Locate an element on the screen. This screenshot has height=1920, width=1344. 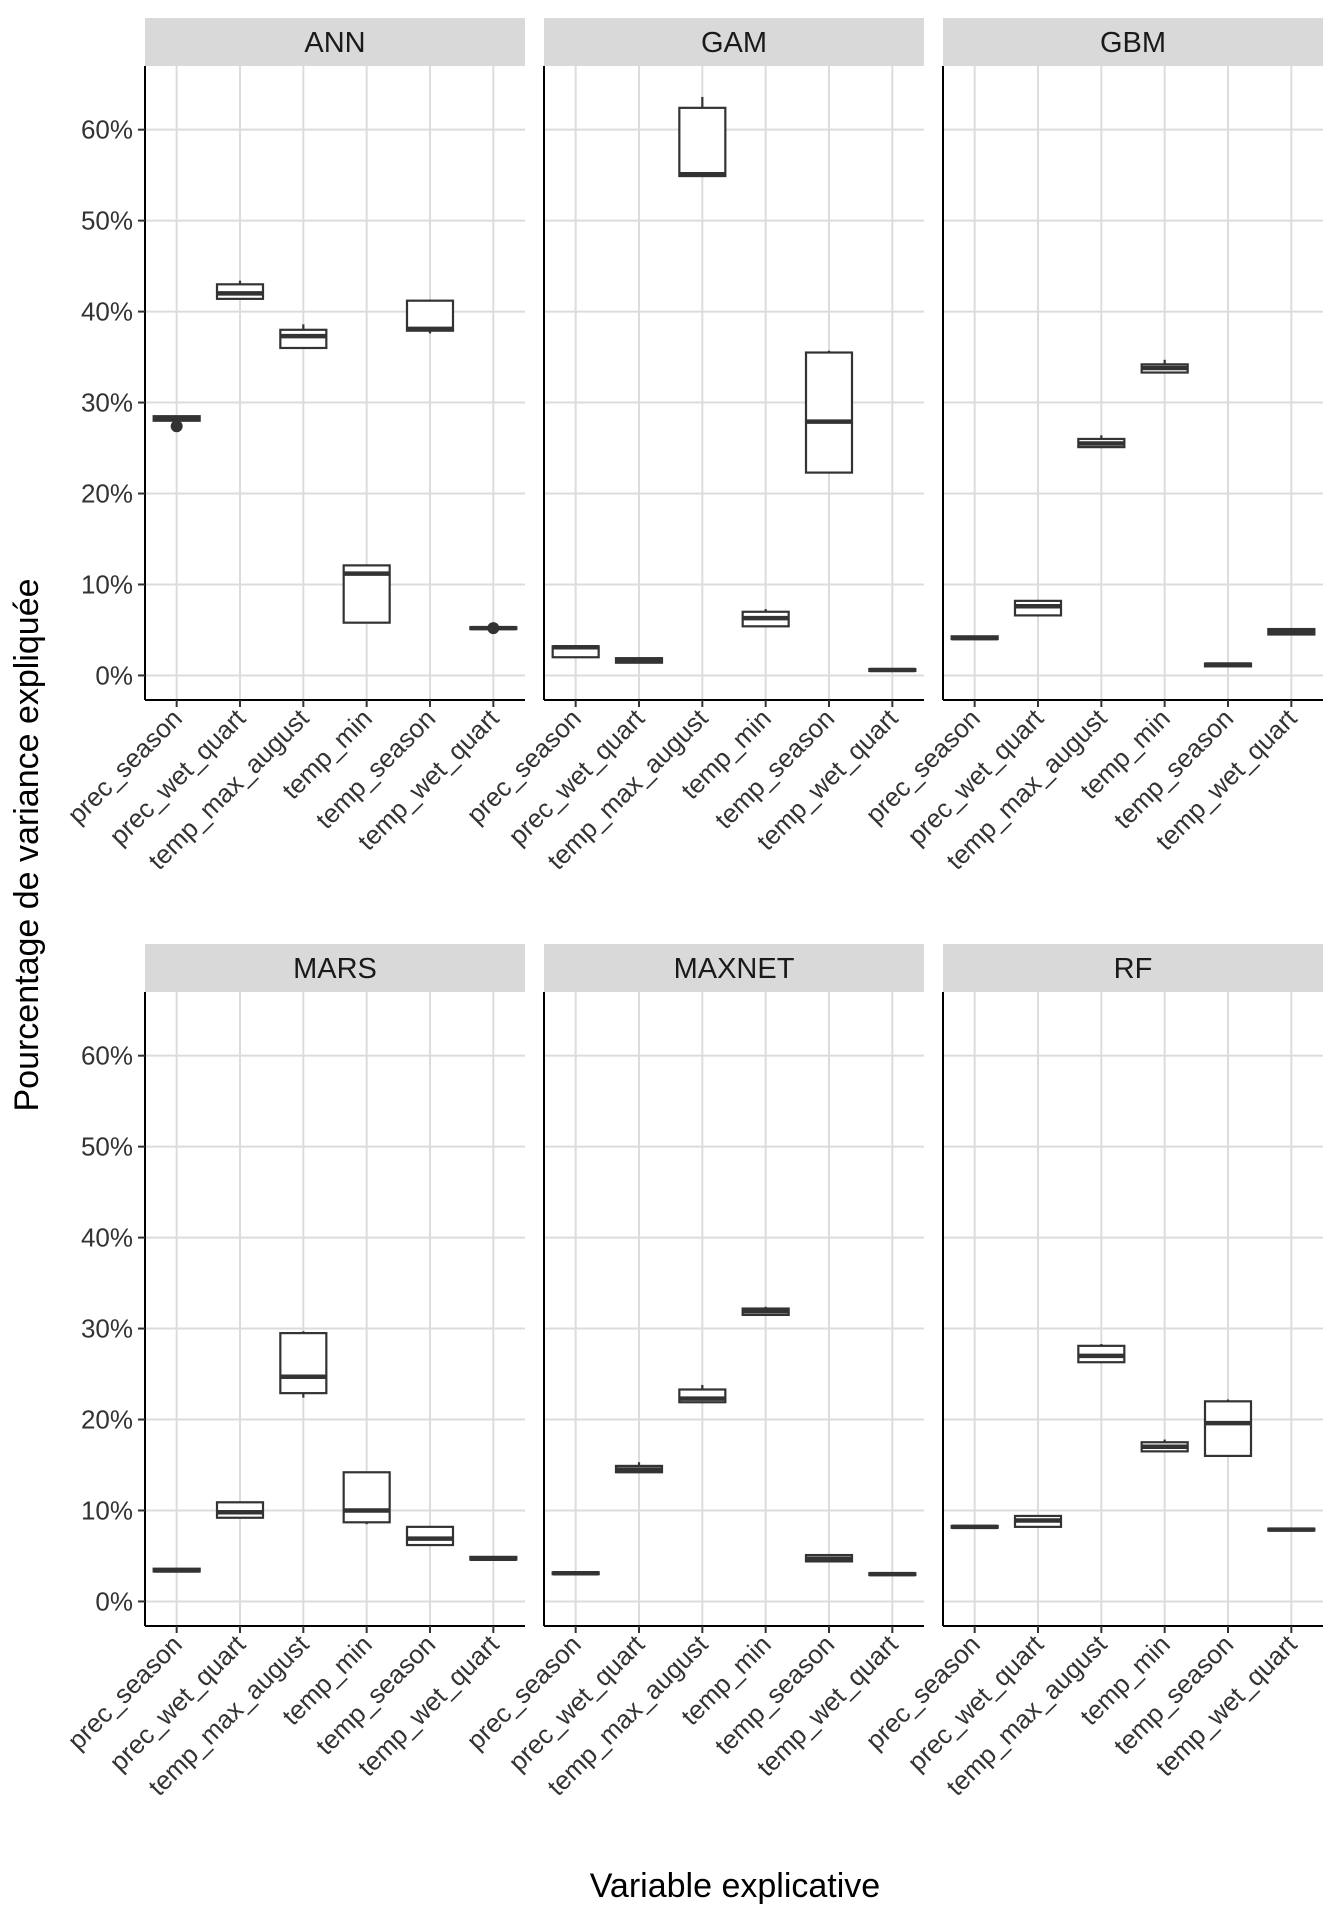
facet-strip-label: GAM is located at coordinates (734, 43).